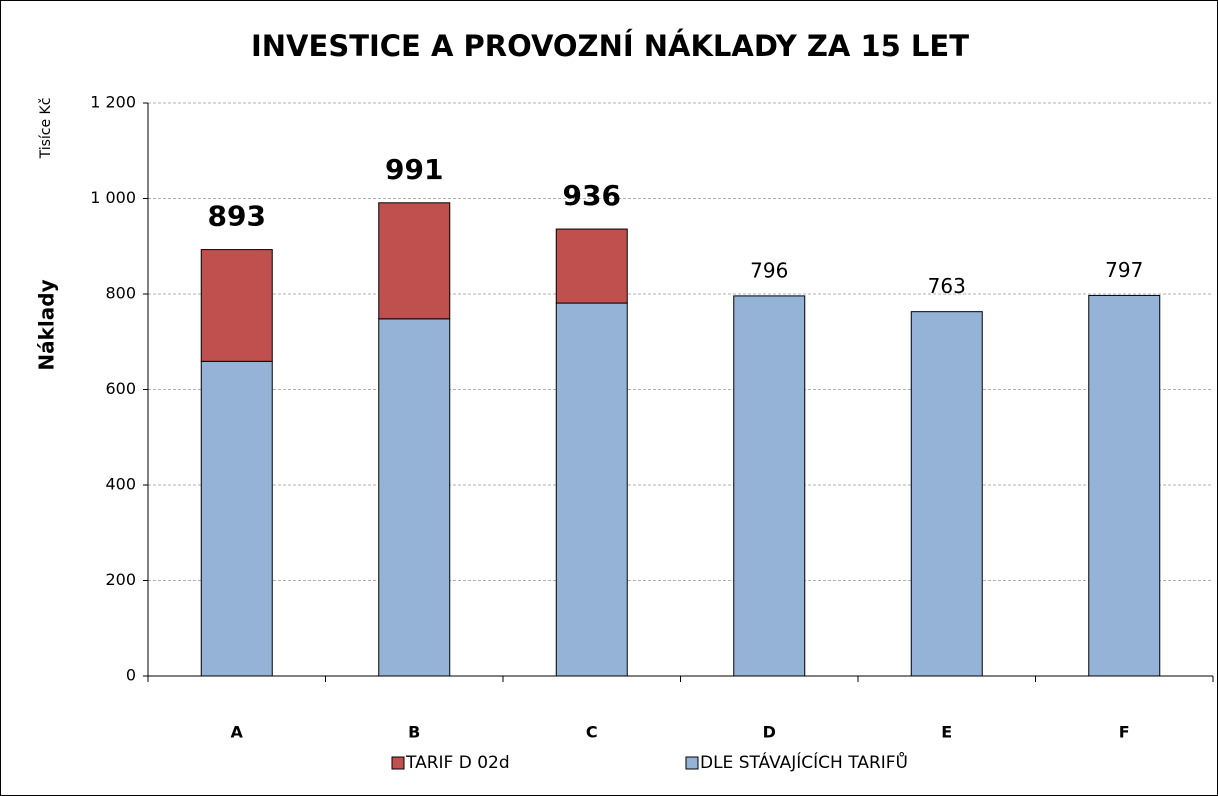 The width and height of the screenshot is (1218, 796). What do you see at coordinates (592, 195) in the screenshot?
I see `total-label: 936` at bounding box center [592, 195].